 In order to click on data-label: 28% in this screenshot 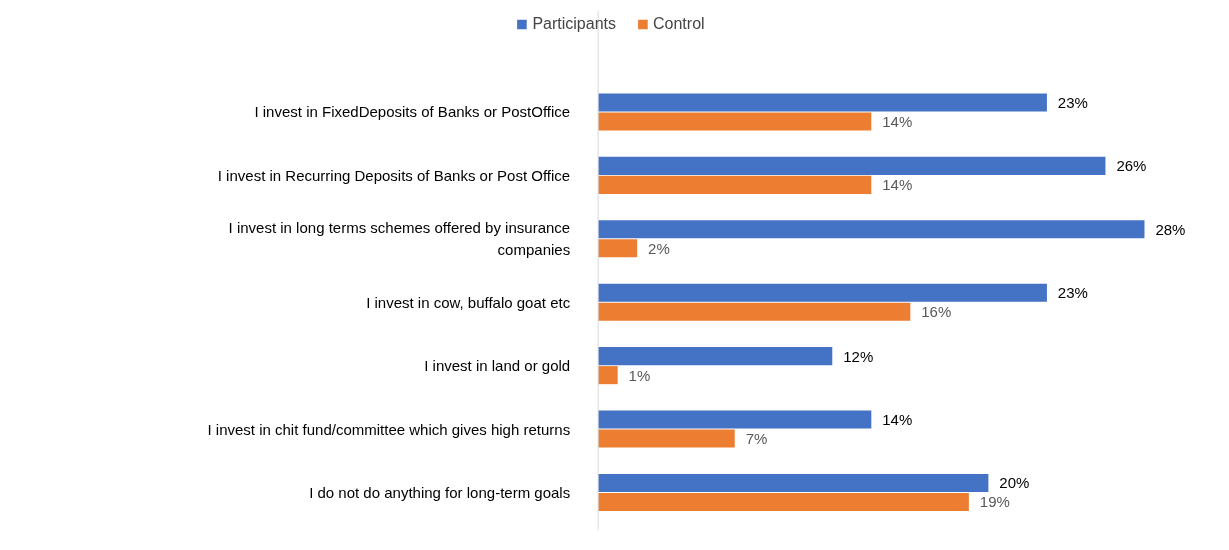, I will do `click(1170, 229)`.